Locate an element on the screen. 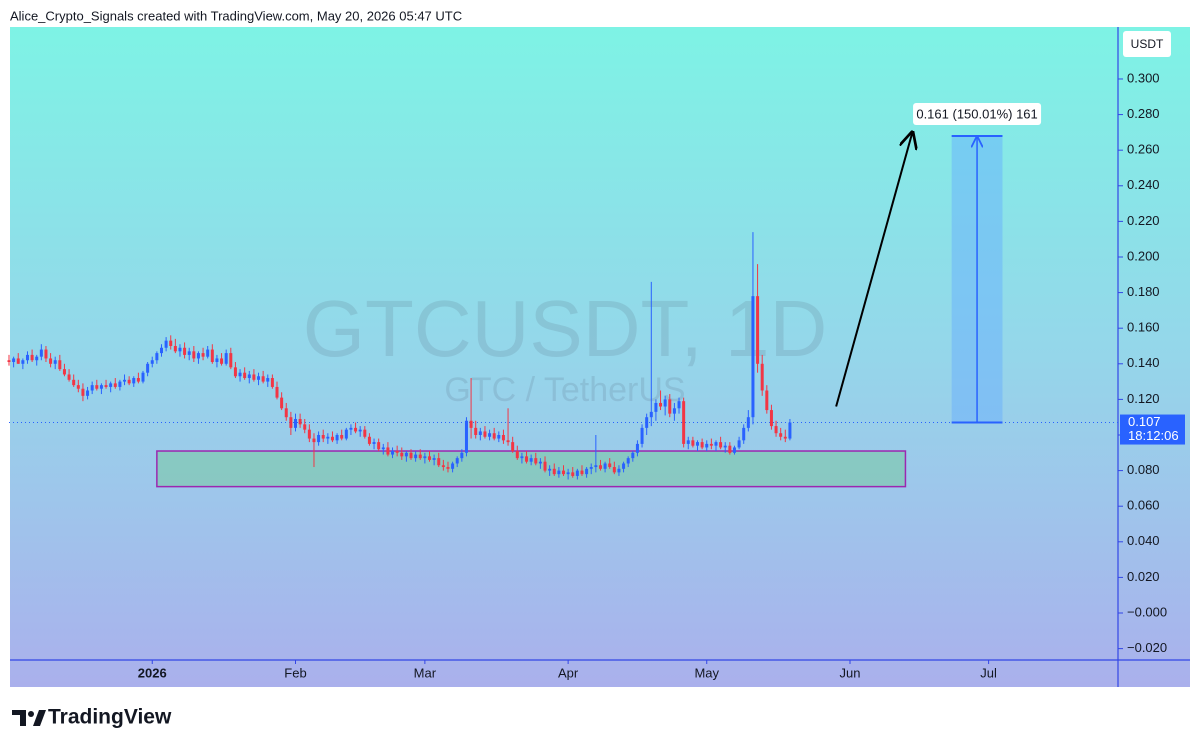 The width and height of the screenshot is (1200, 747). countdown-label: 18:12:06 is located at coordinates (1153, 435).